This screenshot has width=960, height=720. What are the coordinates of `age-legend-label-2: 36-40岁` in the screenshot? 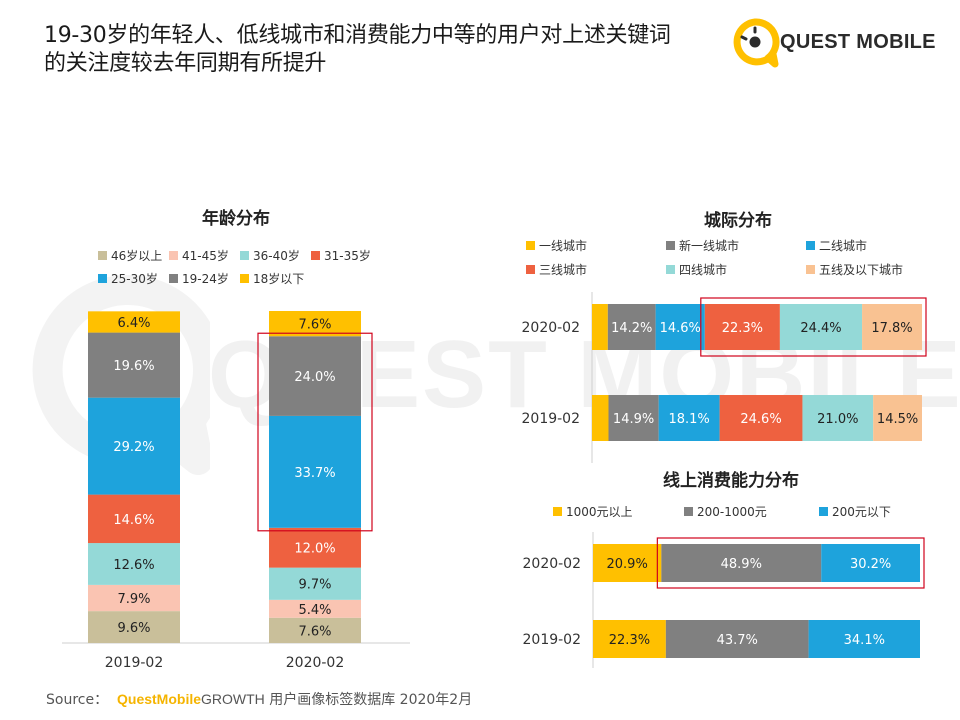 It's located at (276, 255).